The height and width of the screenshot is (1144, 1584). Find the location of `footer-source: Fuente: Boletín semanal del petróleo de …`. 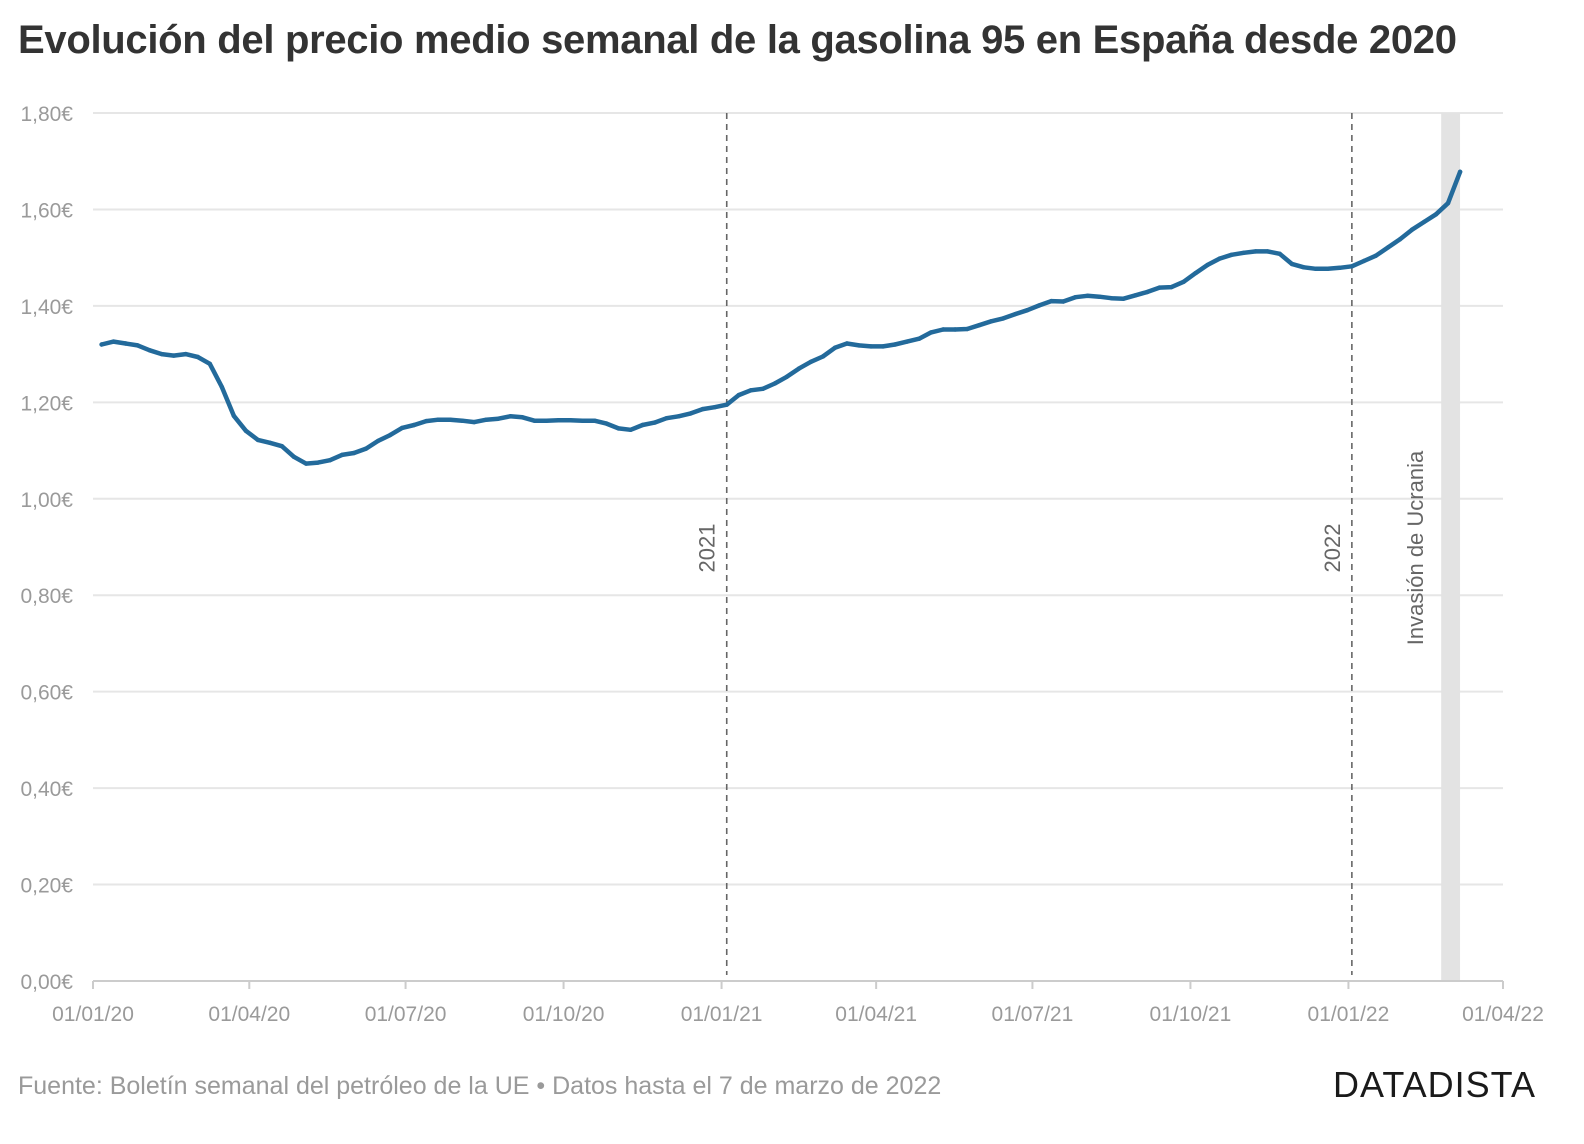

footer-source: Fuente: Boletín semanal del petróleo de … is located at coordinates (479, 1086).